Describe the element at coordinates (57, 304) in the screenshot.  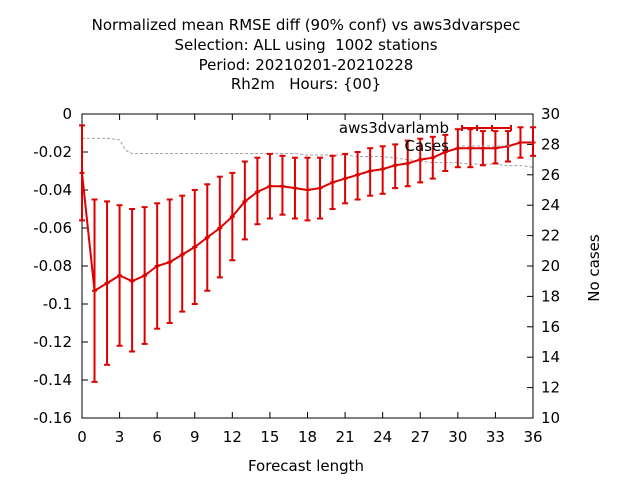
I see `y-tick-label: -0.1` at that location.